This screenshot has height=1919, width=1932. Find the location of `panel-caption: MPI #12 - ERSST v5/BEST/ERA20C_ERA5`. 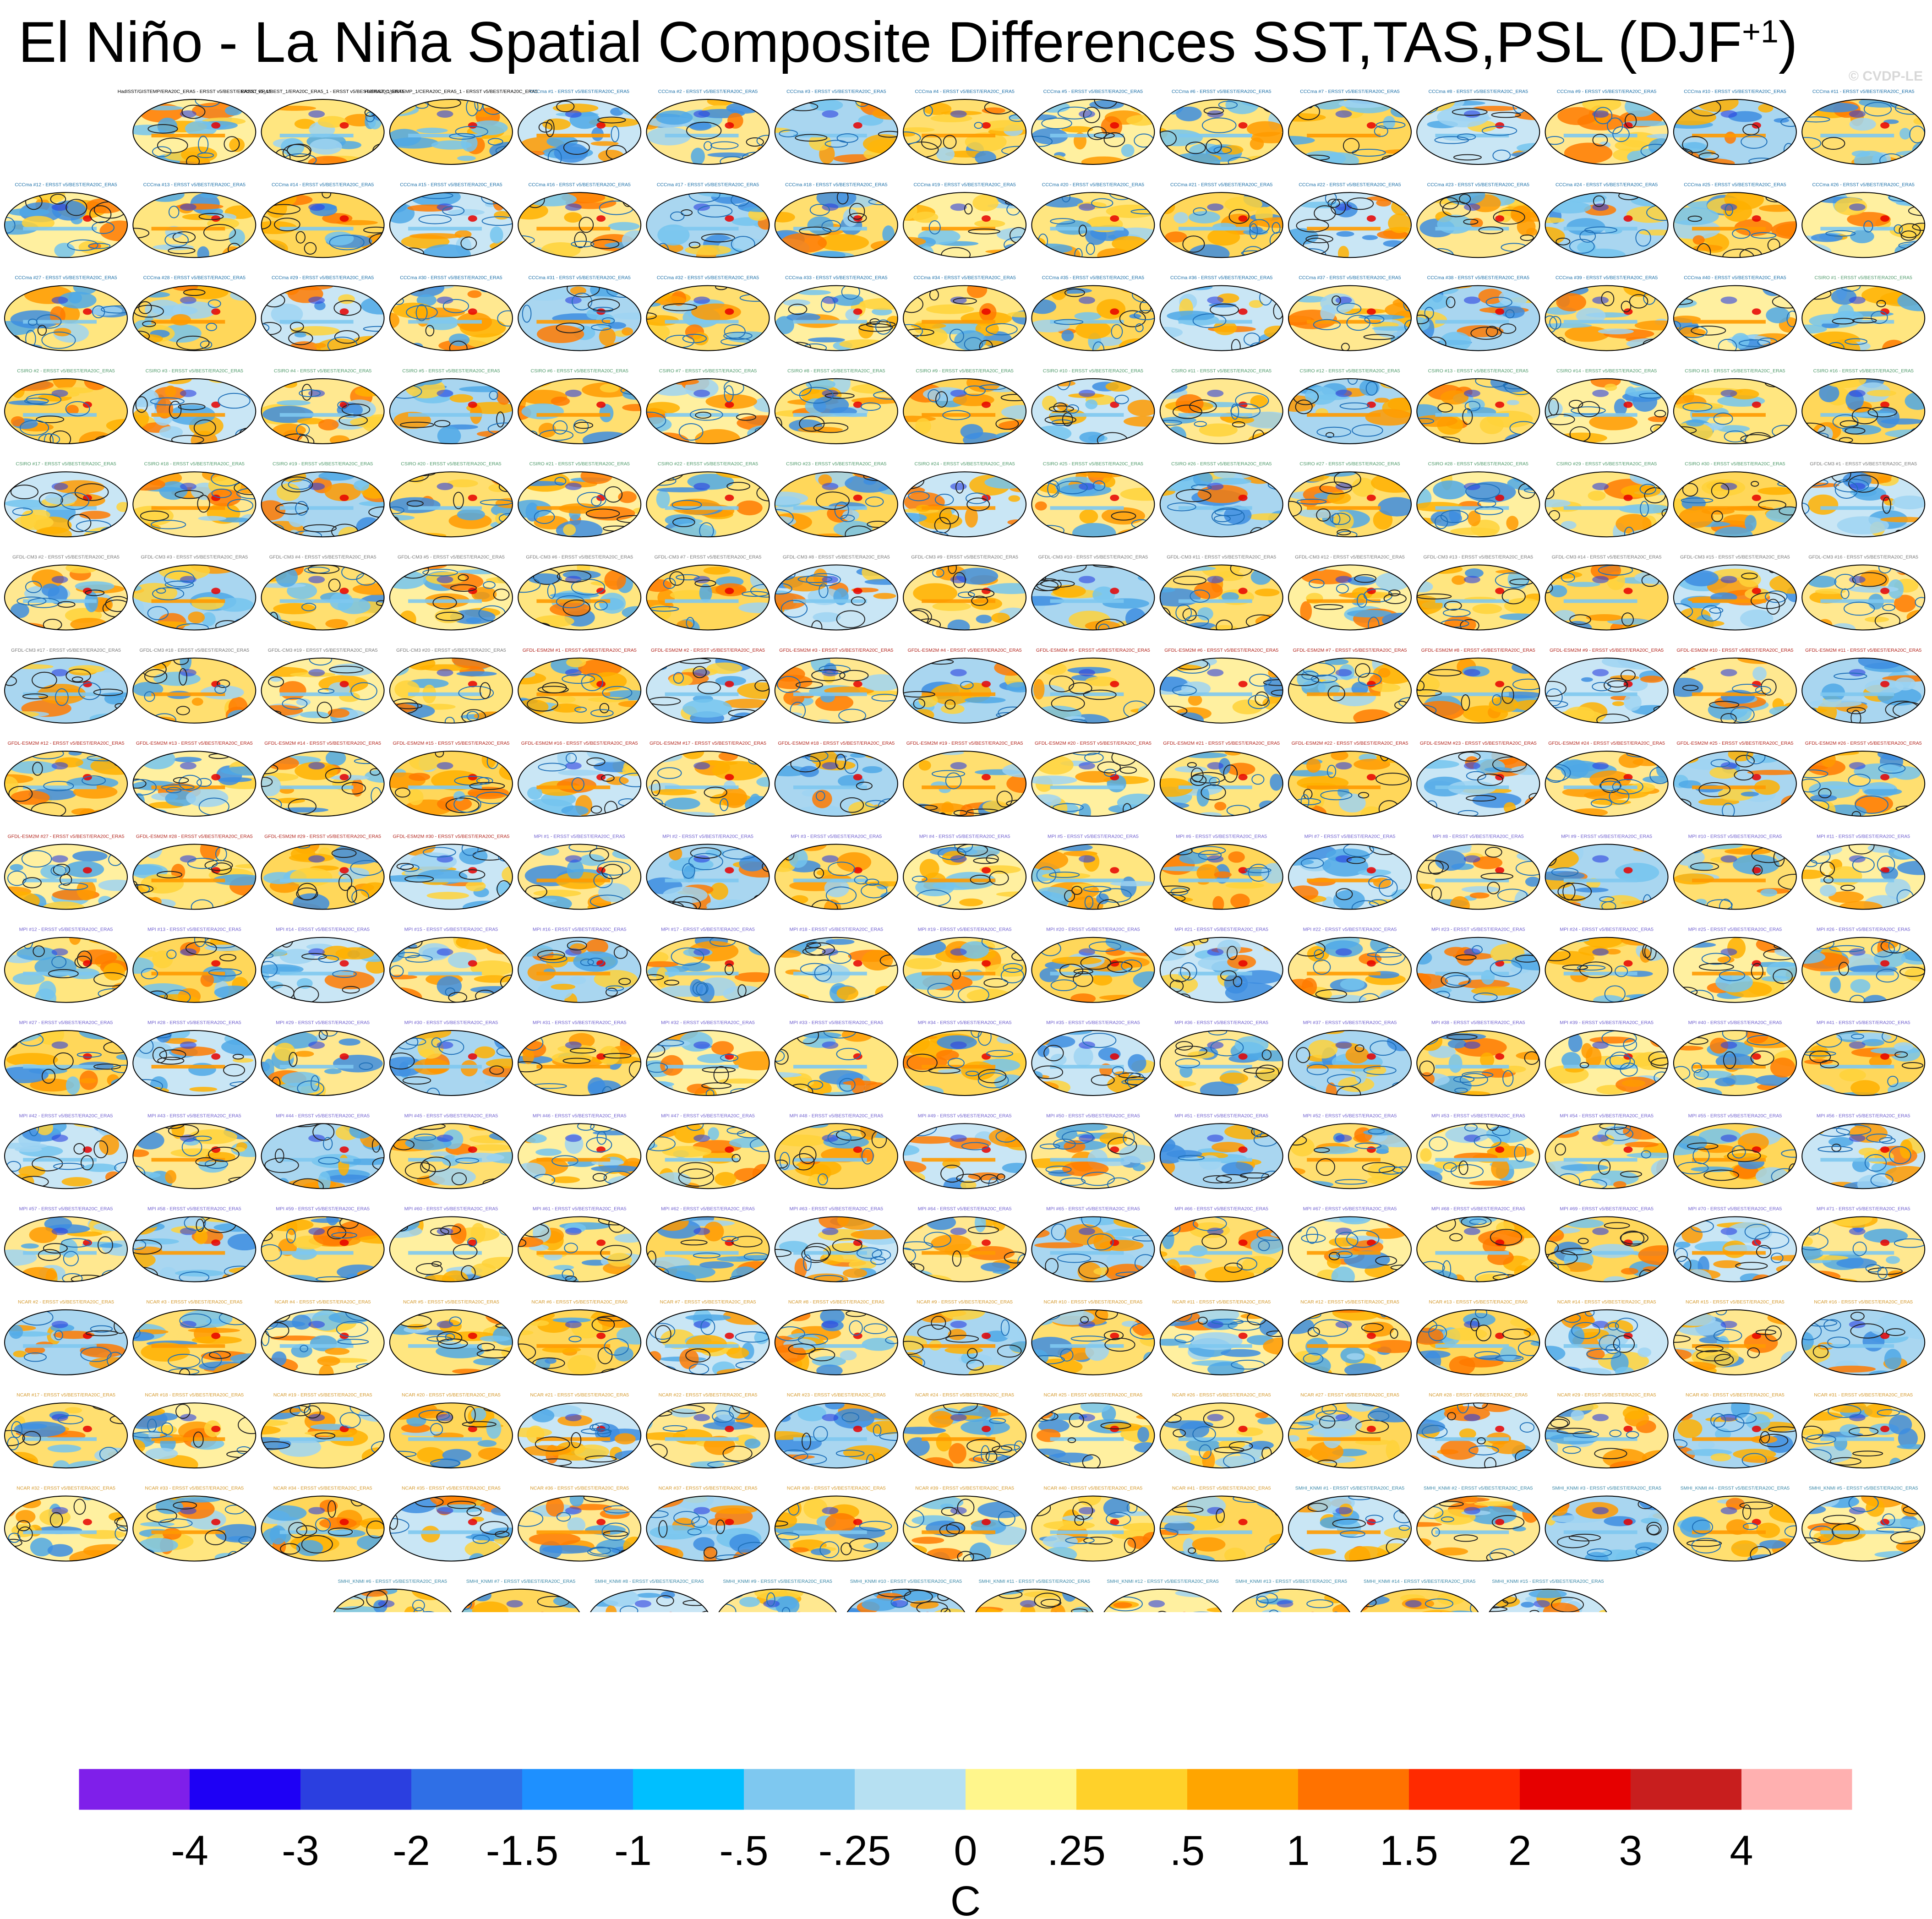

panel-caption: MPI #12 - ERSST v5/BEST/ERA20C_ERA5 is located at coordinates (66, 930).